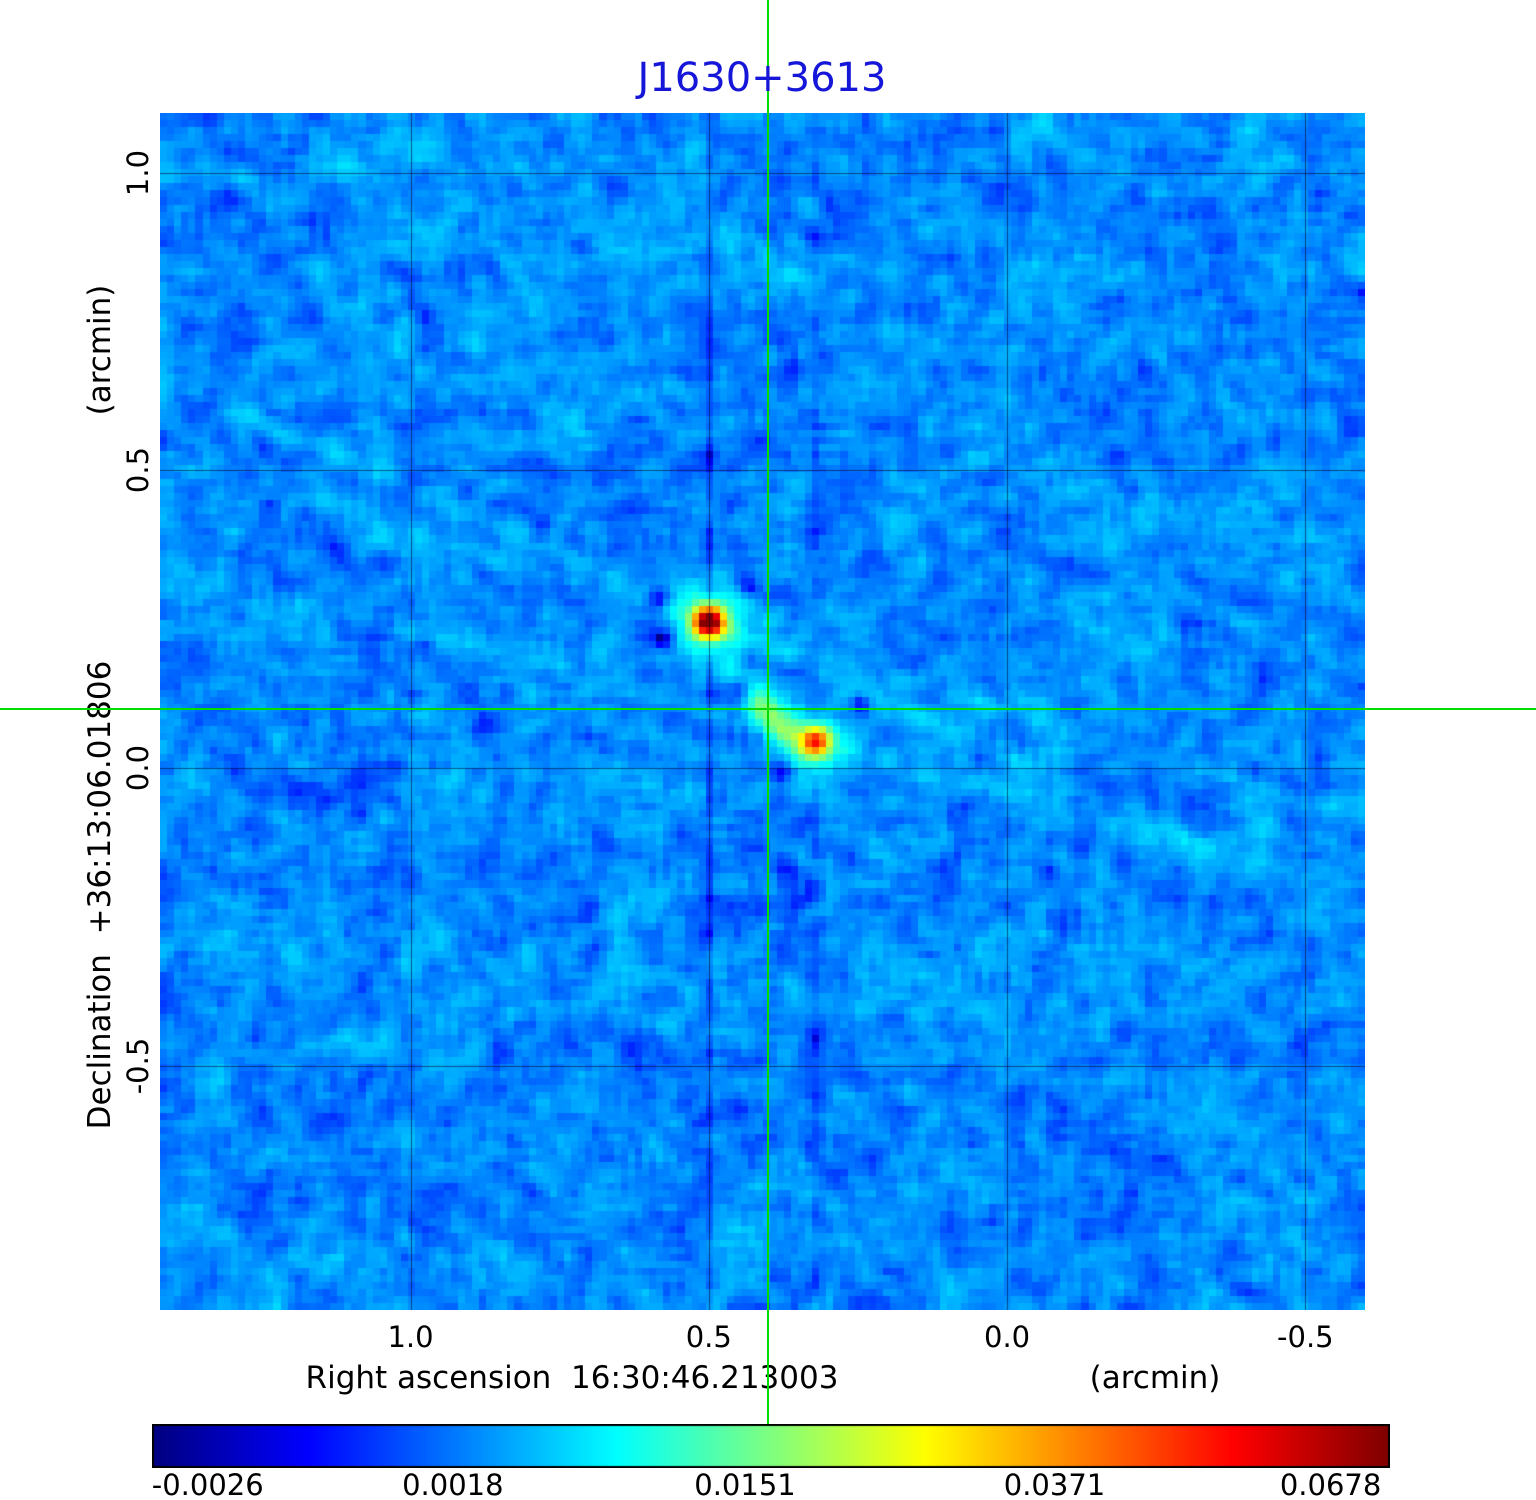  What do you see at coordinates (1007, 1337) in the screenshot?
I see `x-tick-label: 0.0` at bounding box center [1007, 1337].